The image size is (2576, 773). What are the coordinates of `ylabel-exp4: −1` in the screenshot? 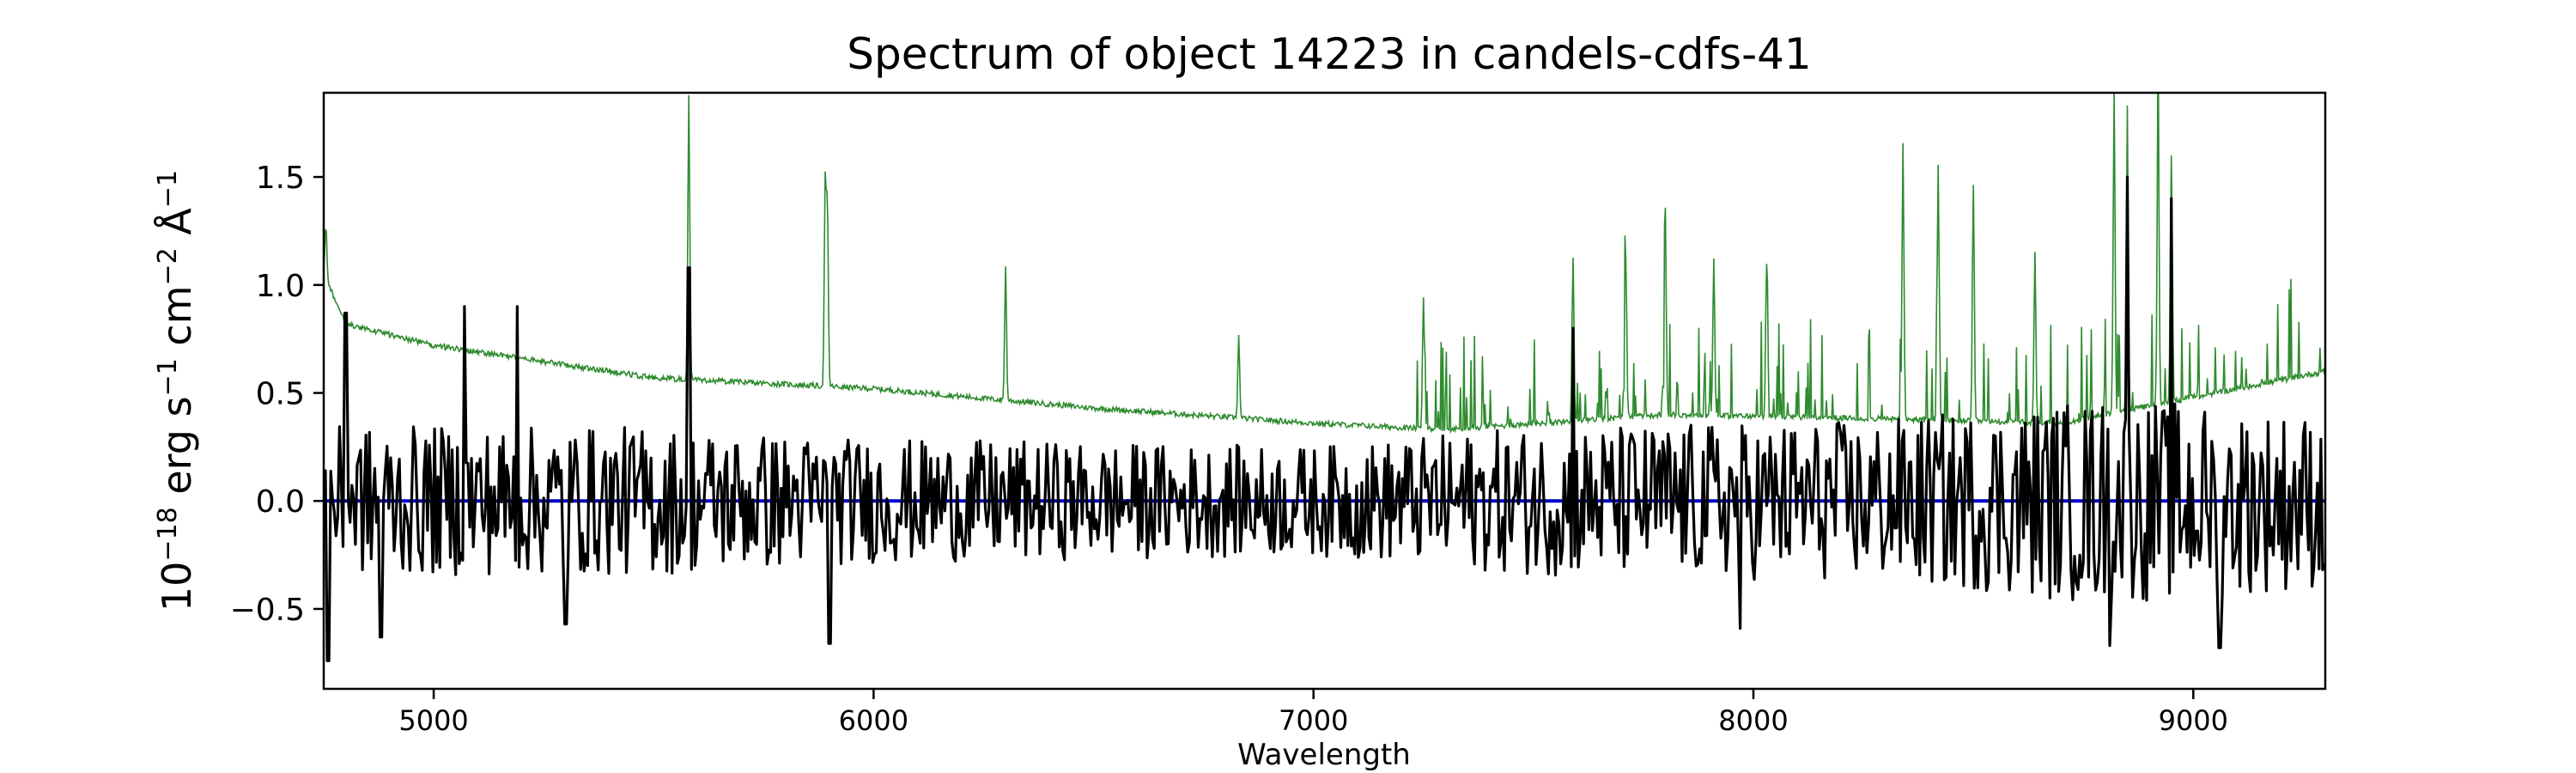 It's located at (168, 189).